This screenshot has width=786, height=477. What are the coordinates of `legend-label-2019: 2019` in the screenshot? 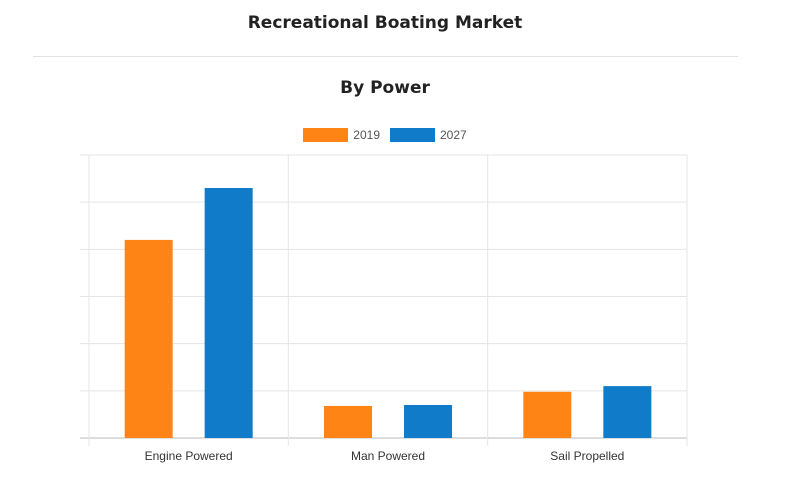 It's located at (366, 135).